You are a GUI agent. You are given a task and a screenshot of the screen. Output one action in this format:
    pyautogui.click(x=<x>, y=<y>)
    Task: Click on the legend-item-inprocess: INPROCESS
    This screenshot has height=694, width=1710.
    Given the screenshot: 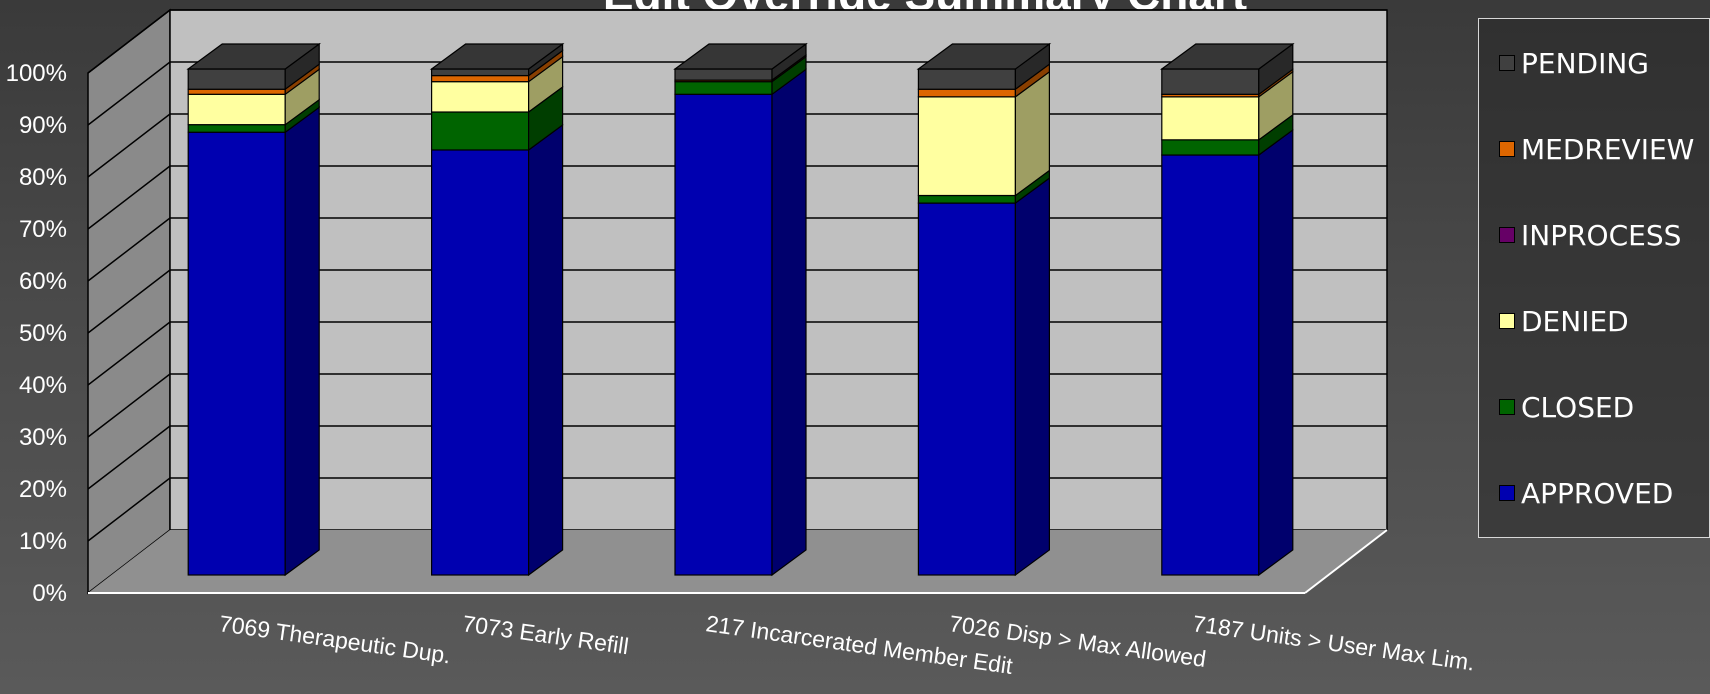 What is the action you would take?
    pyautogui.click(x=1590, y=235)
    